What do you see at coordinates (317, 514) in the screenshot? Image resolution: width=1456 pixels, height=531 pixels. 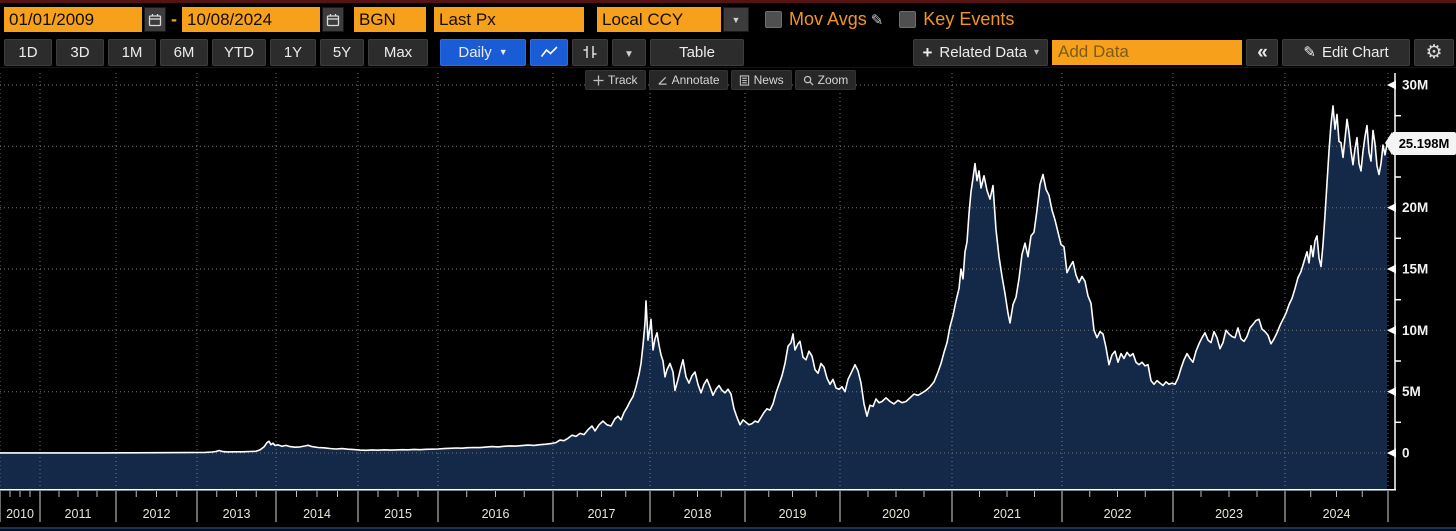 I see `svg-text: 2014` at bounding box center [317, 514].